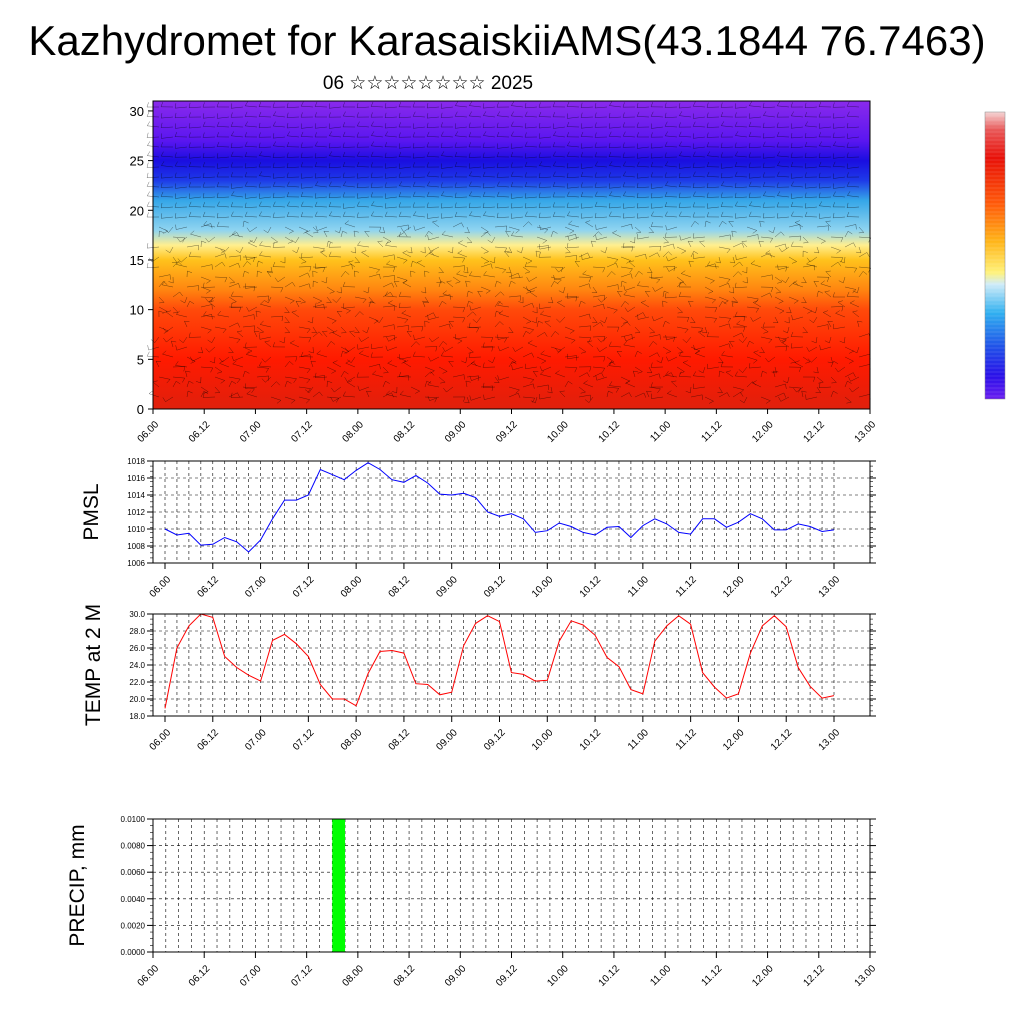 The height and width of the screenshot is (1024, 1024). What do you see at coordinates (354, 976) in the screenshot?
I see `x-tick-label: 08.00` at bounding box center [354, 976].